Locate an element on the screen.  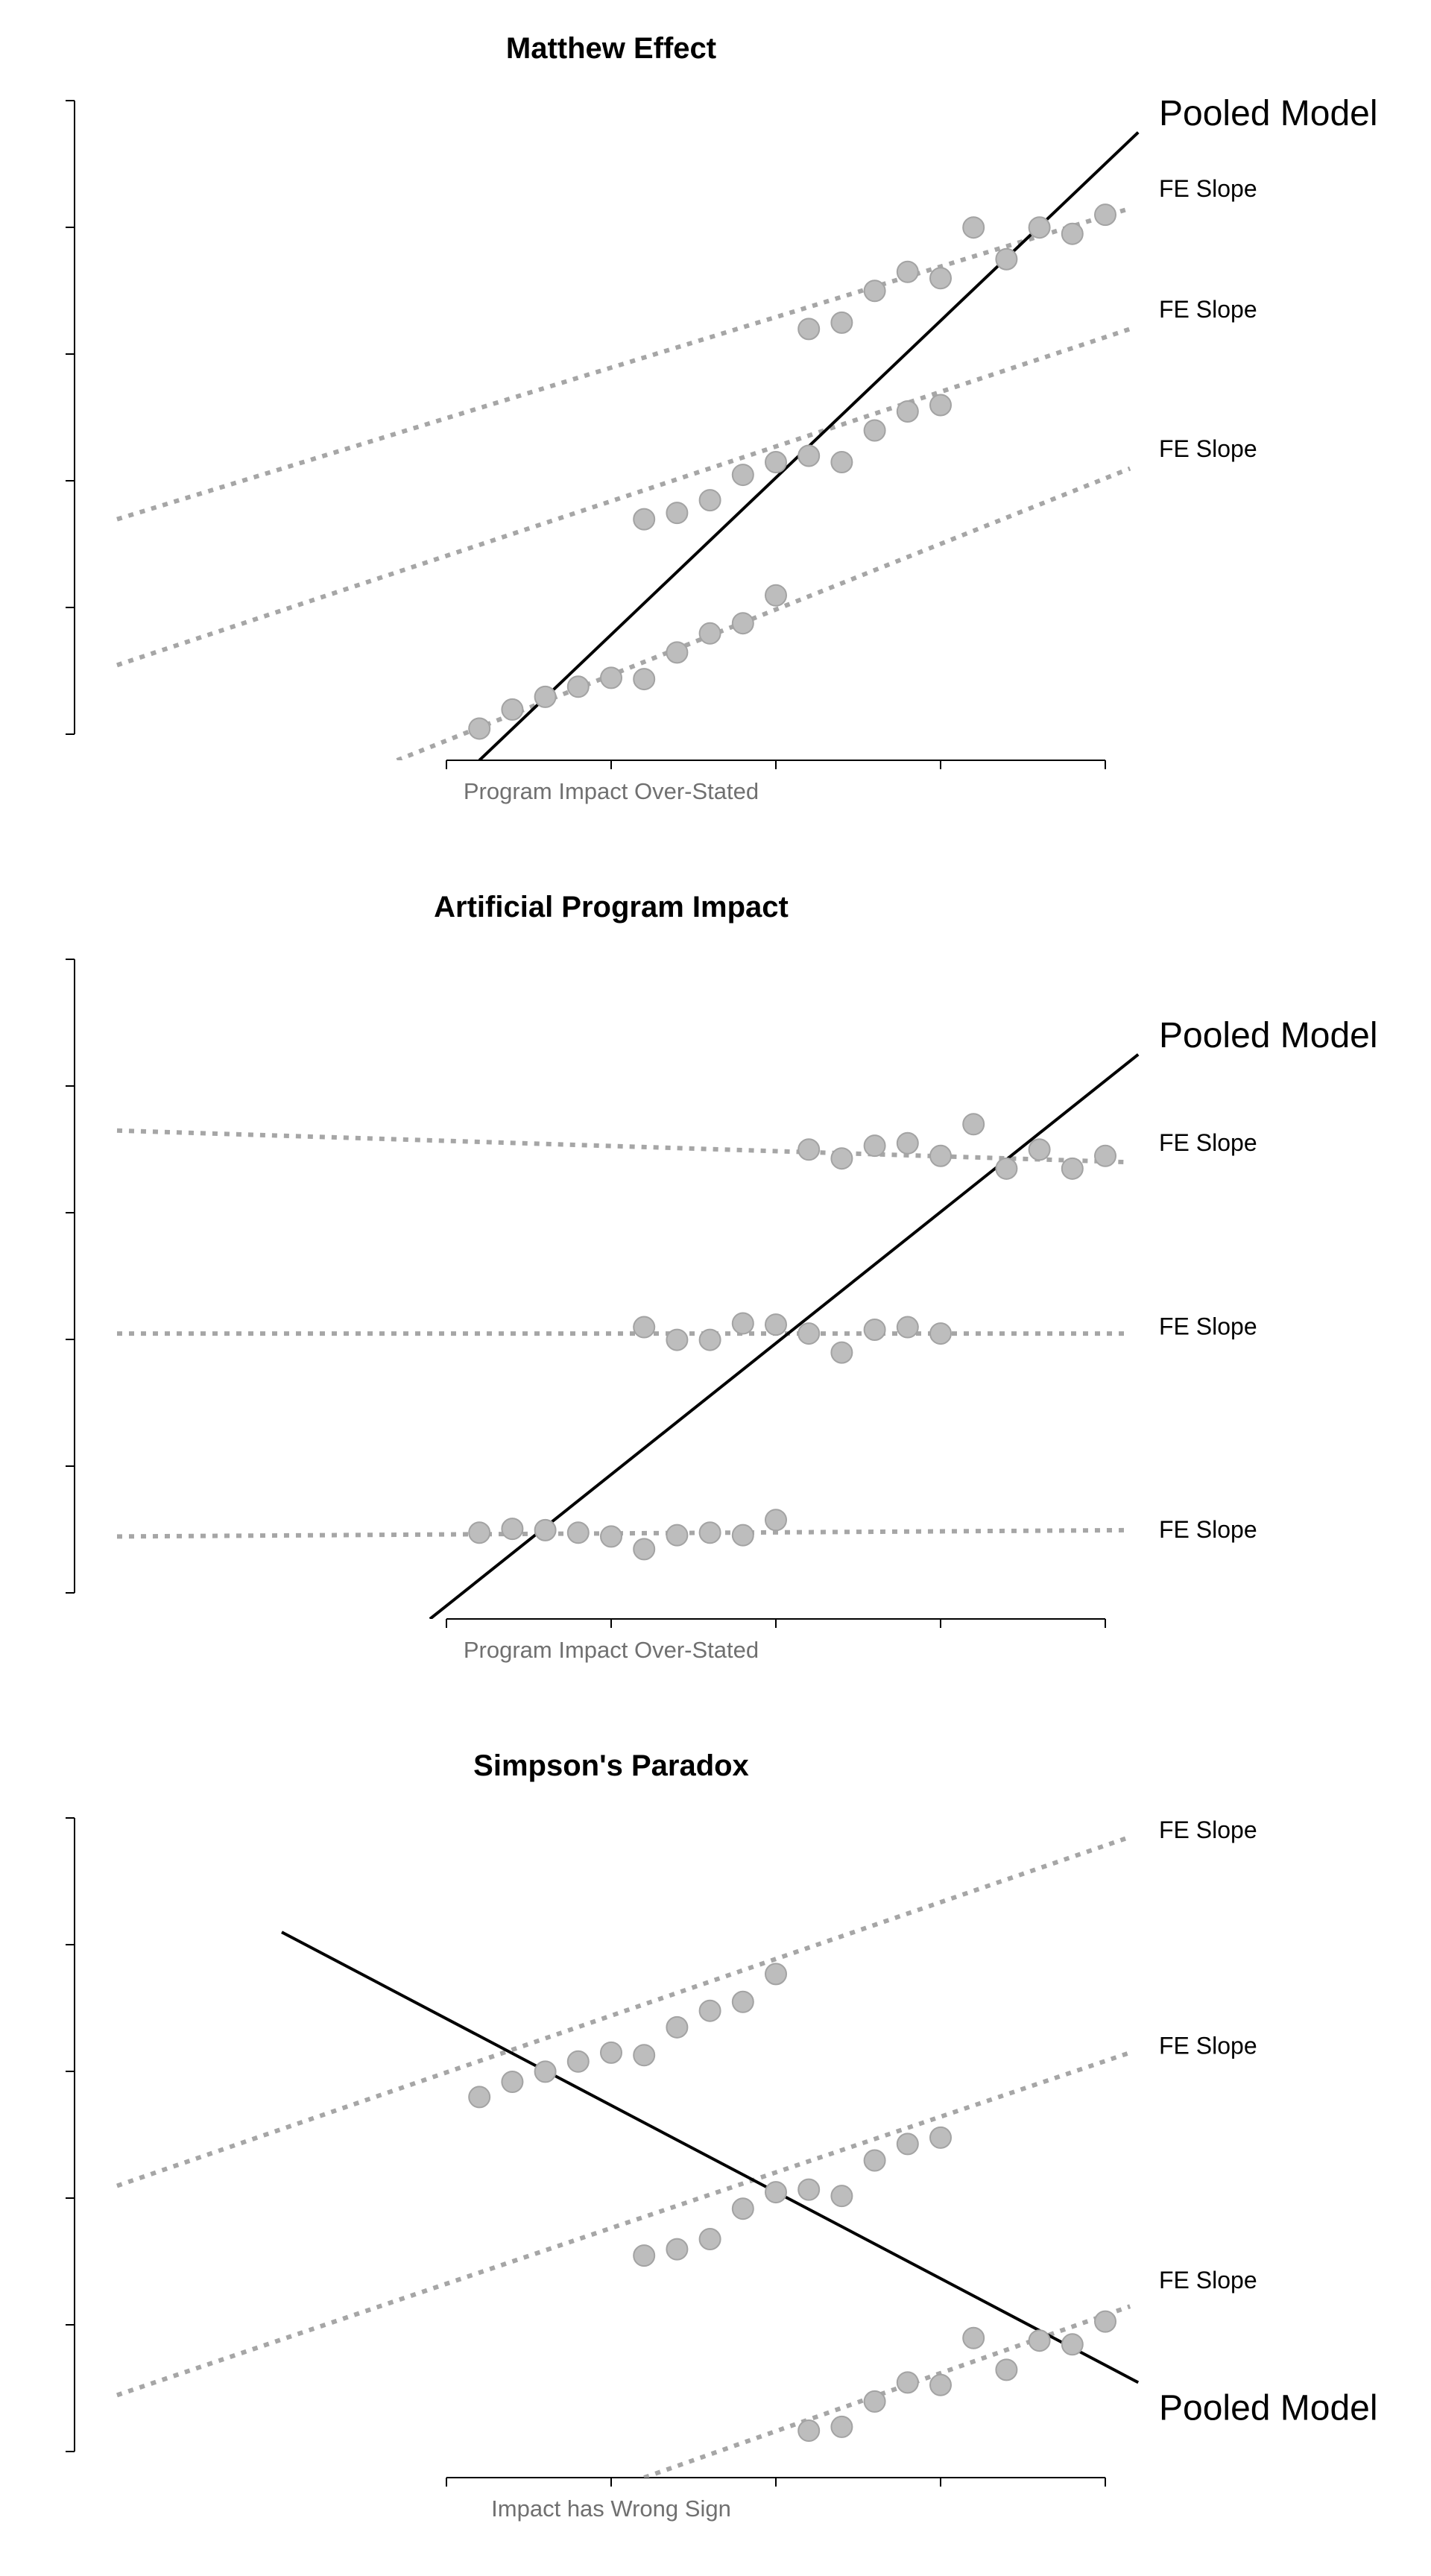
chart-title: Matthew Effect is located at coordinates (611, 48).